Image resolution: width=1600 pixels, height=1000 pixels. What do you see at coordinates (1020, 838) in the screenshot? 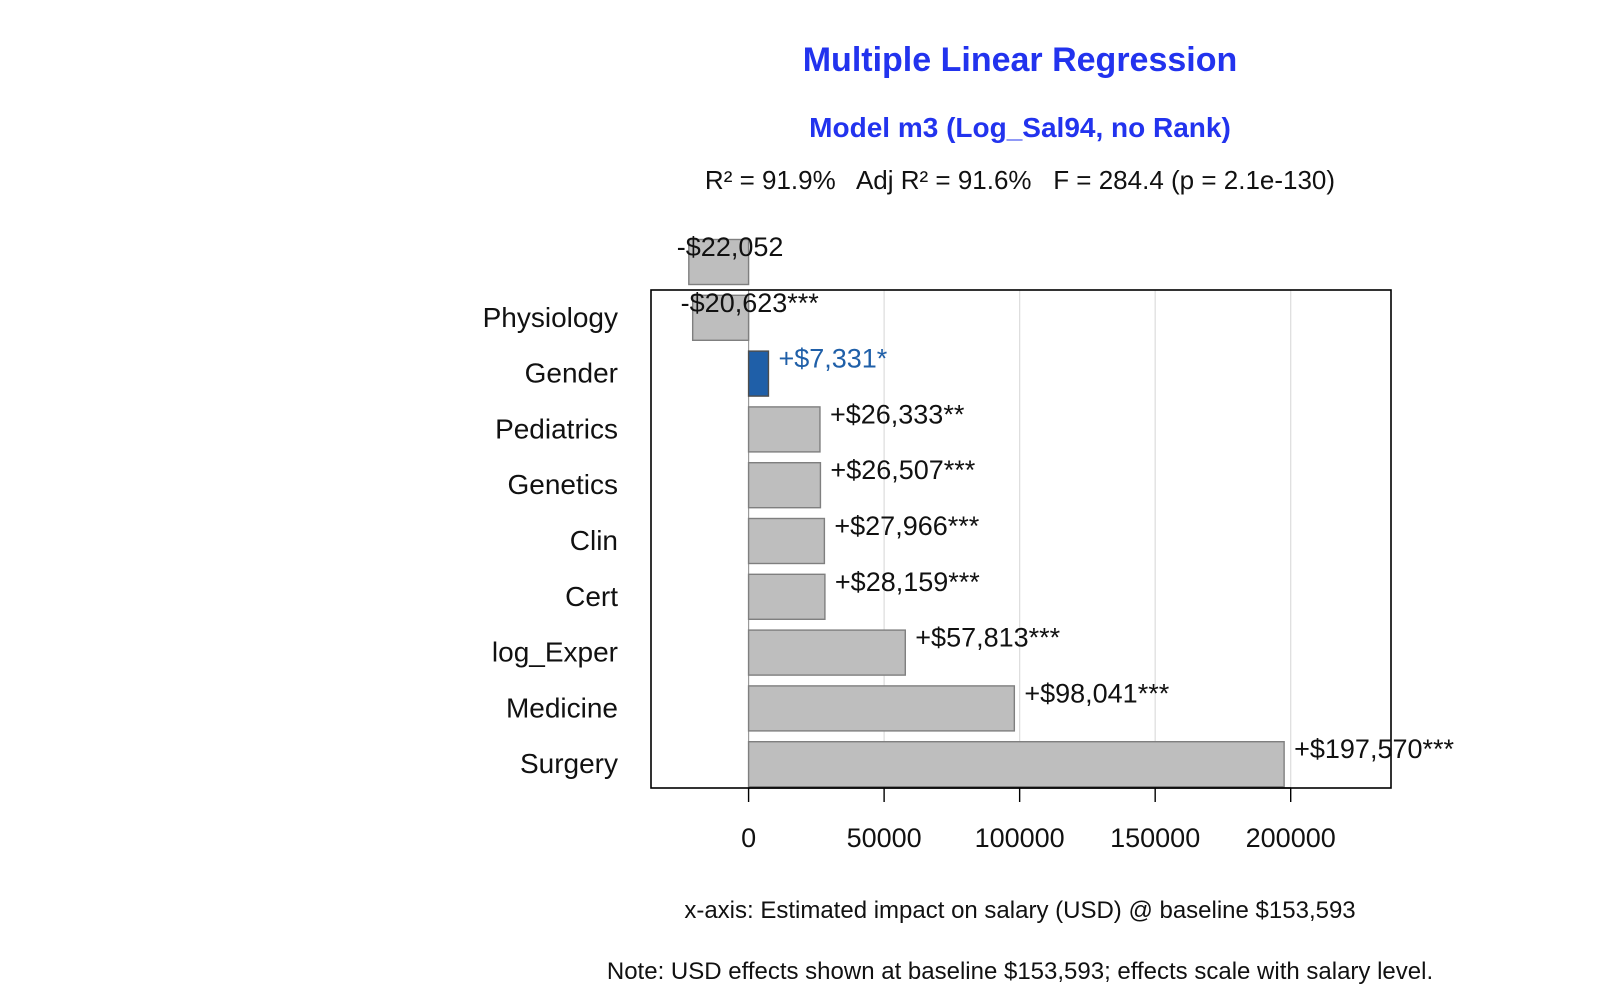
I see `x-tick-label-2: 100000` at bounding box center [1020, 838].